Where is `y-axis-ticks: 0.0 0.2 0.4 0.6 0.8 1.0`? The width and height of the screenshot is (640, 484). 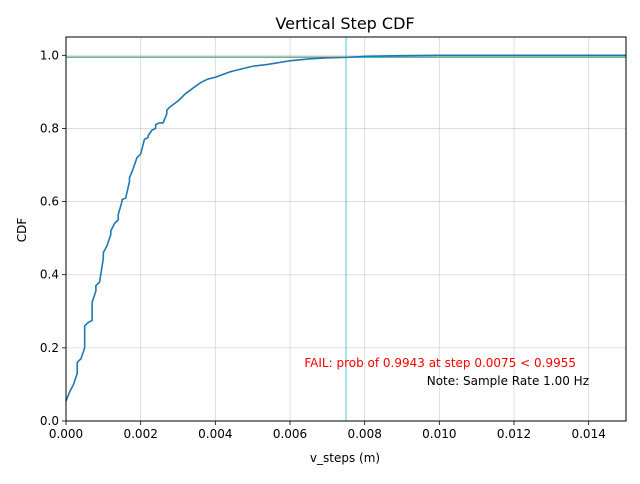
y-axis-ticks: 0.0 0.2 0.4 0.6 0.8 1.0 is located at coordinates (53, 238).